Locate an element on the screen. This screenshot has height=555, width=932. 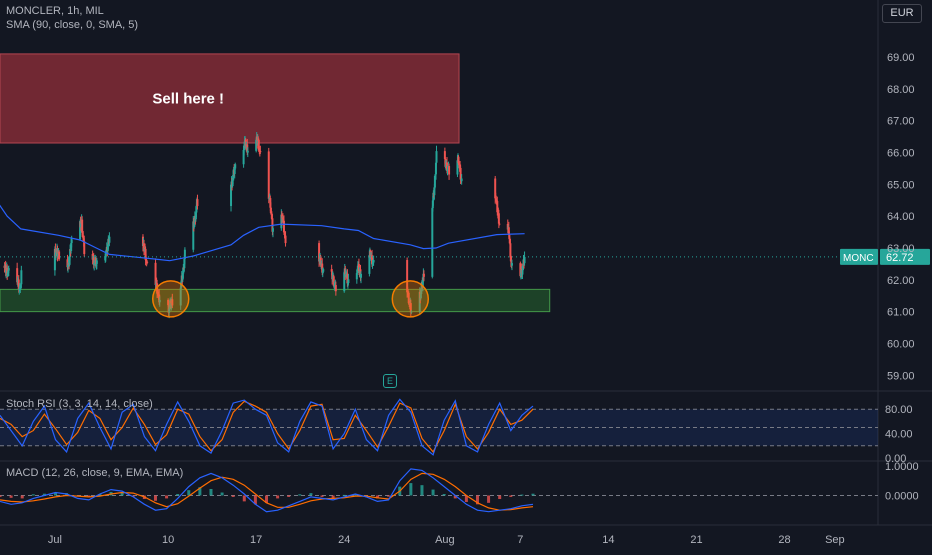
sma-indicator-label: SMA (90, close, 0, SMA, 5) is located at coordinates (72, 25).